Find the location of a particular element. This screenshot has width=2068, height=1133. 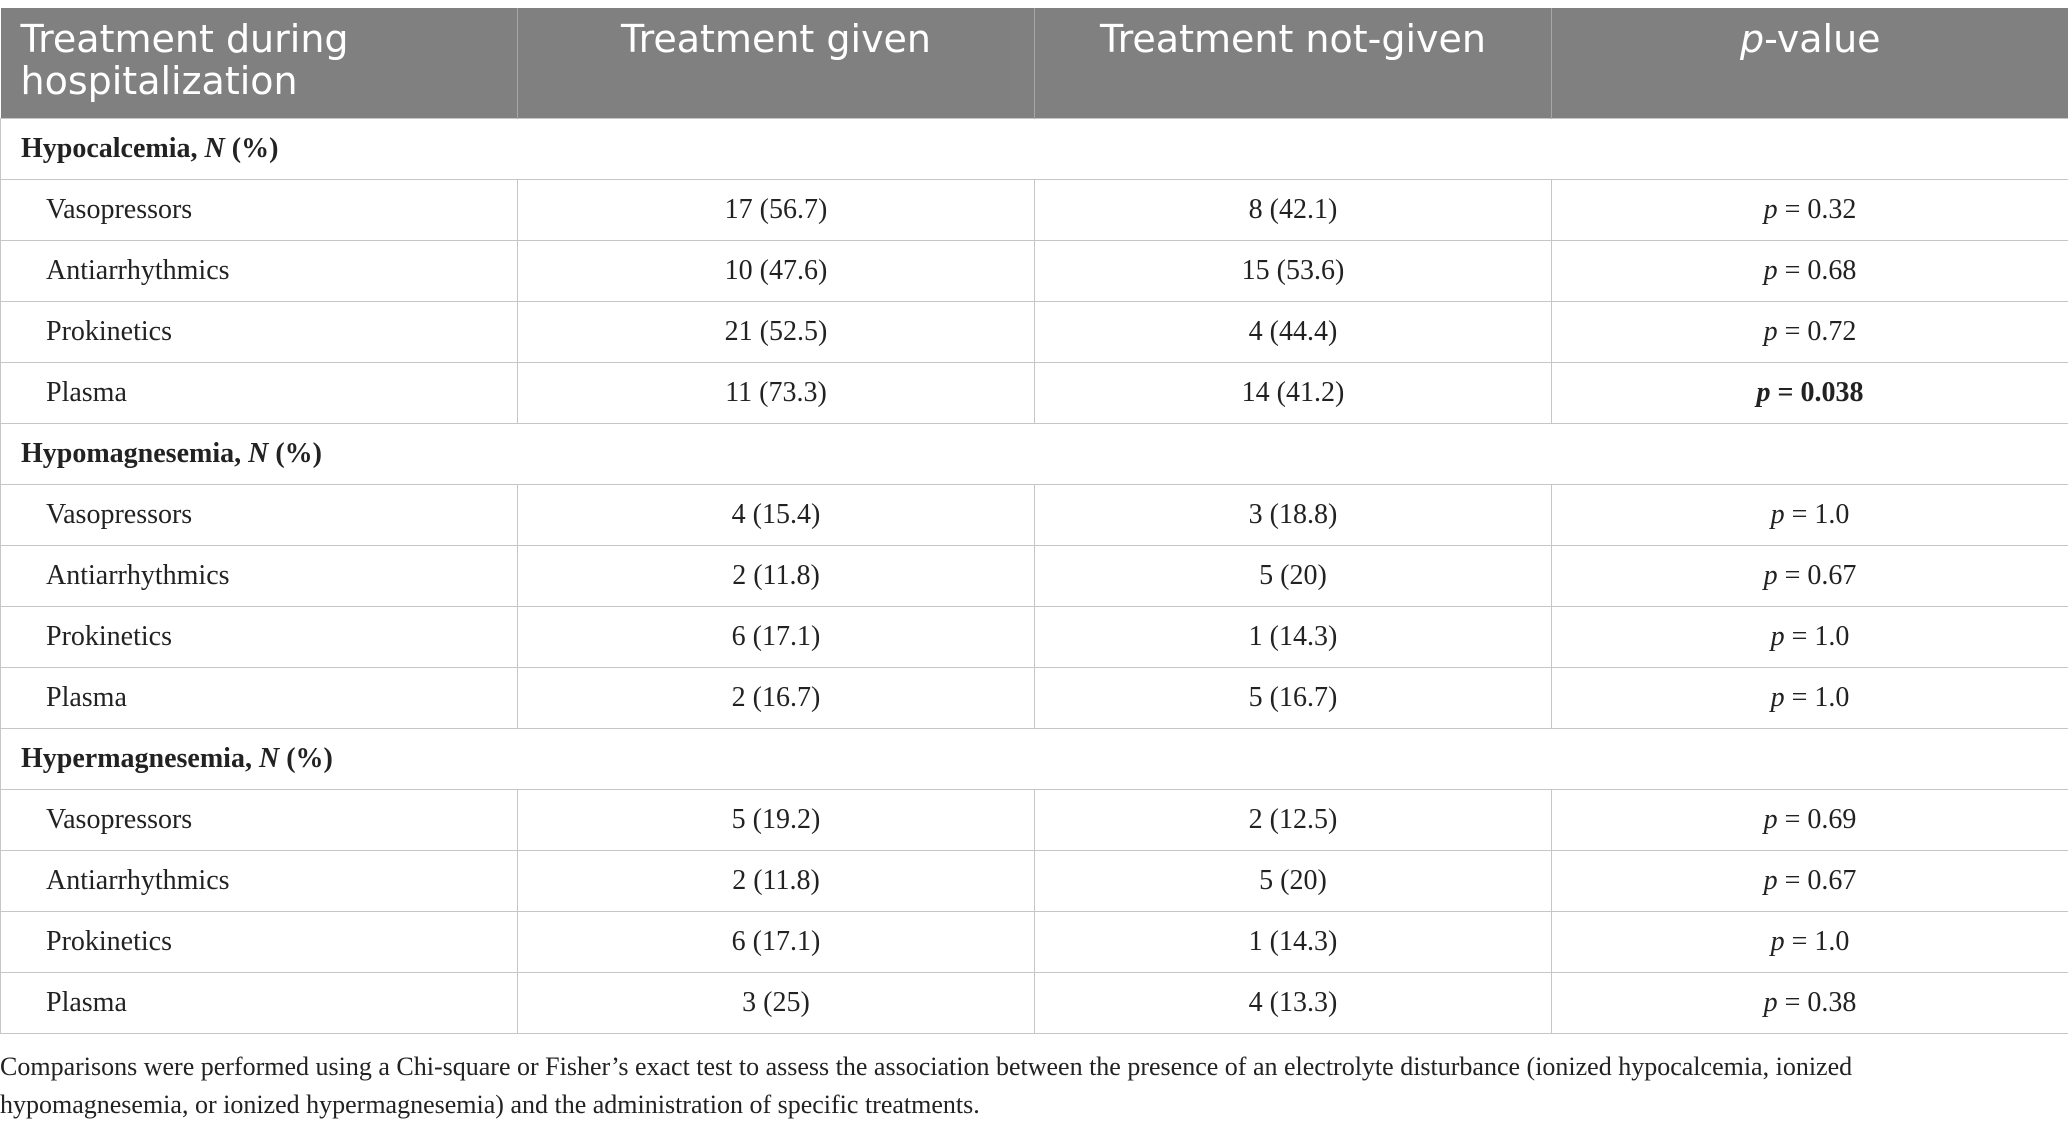

not-given-value: 4 (44.4) is located at coordinates (1293, 331).